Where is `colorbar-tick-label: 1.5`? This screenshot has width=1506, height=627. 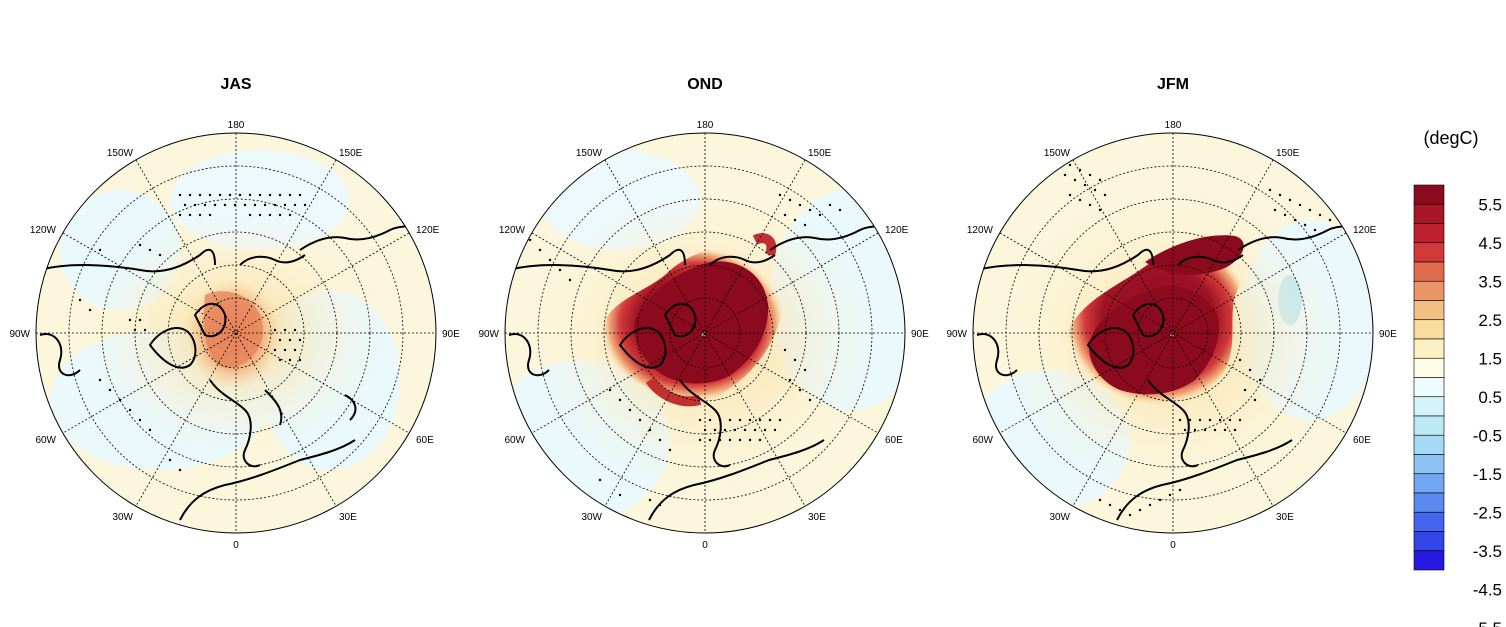 colorbar-tick-label: 1.5 is located at coordinates (1490, 358).